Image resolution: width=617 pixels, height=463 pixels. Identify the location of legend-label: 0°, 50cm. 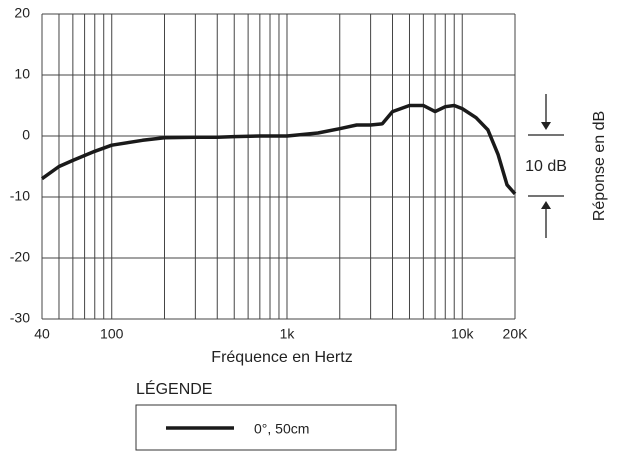
(281, 429).